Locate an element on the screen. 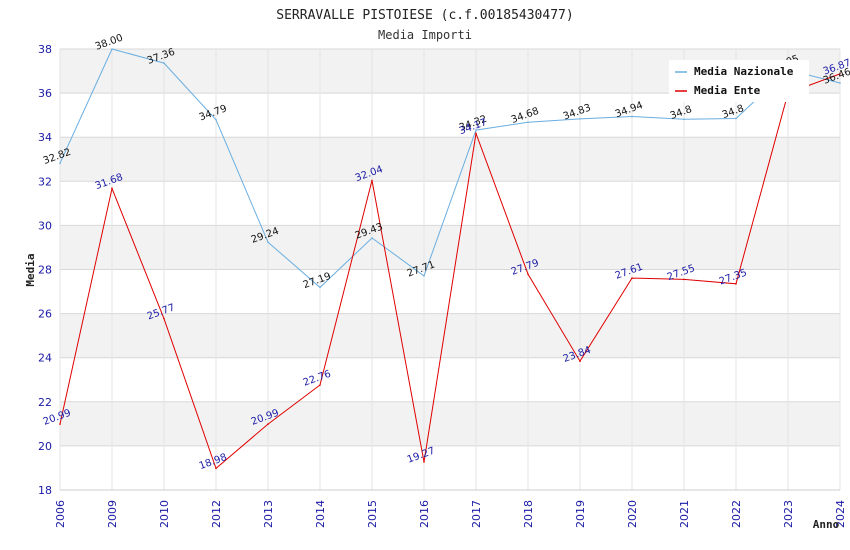 This screenshot has height=550, width=850. x-tick-label: 2018 is located at coordinates (528, 514).